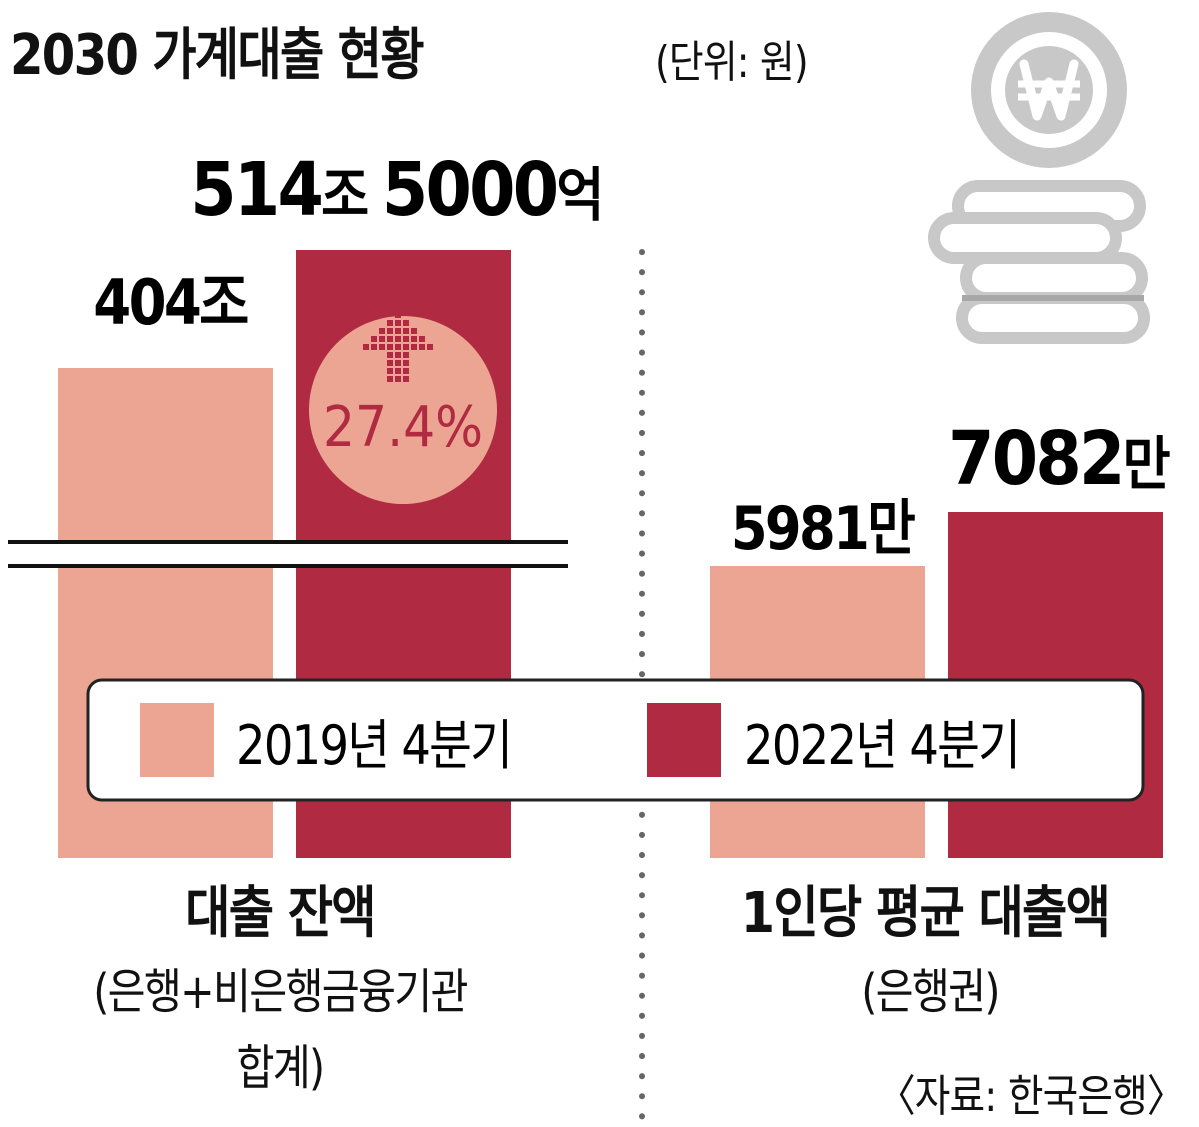  I want to click on axis-break, so click(288, 554).